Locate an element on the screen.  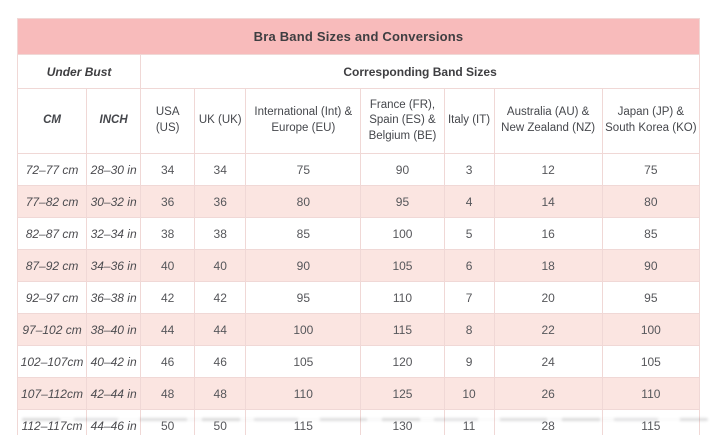
group-header-row: Under Bust Corresponding Band Sizes is located at coordinates (358, 71).